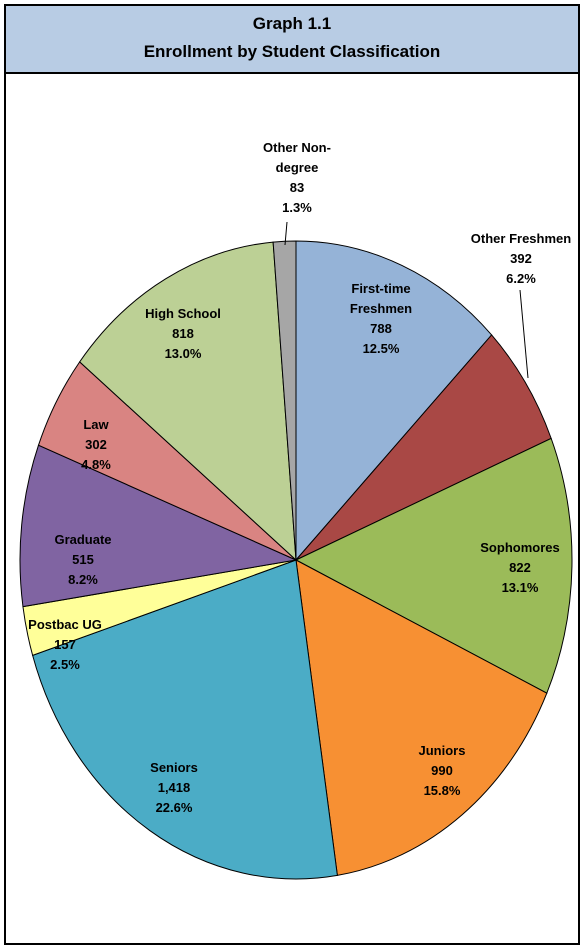 Image resolution: width=585 pixels, height=950 pixels. I want to click on slice-label-6: Graduate 515 8.2%, so click(82, 559).